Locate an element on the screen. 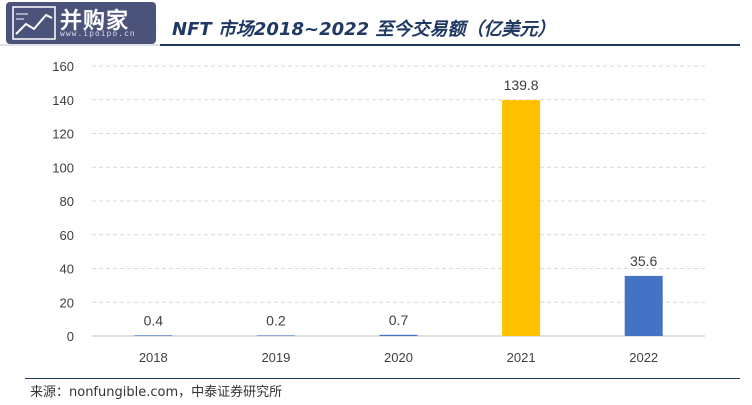  bar-2019 is located at coordinates (275, 335).